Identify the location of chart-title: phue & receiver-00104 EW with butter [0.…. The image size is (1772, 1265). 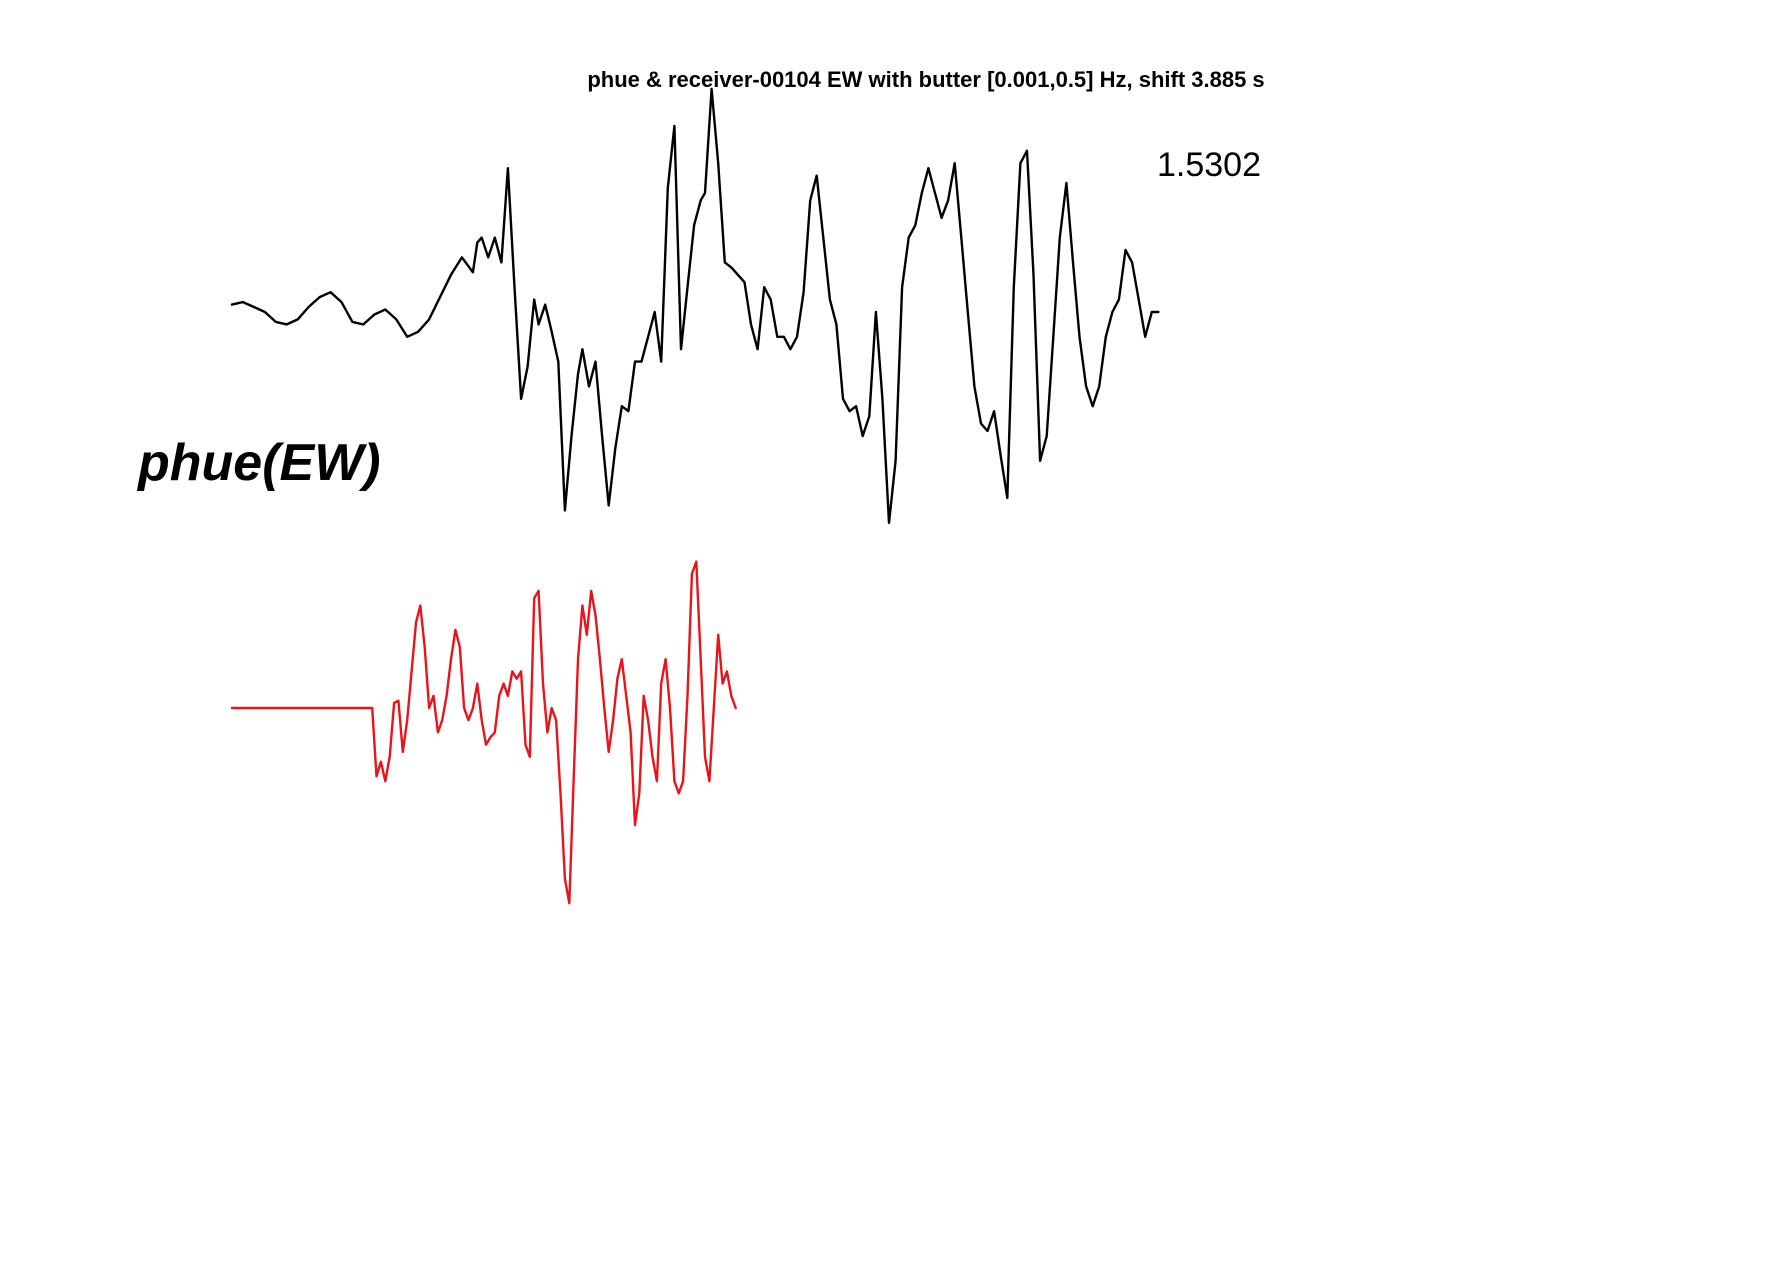
(925, 79).